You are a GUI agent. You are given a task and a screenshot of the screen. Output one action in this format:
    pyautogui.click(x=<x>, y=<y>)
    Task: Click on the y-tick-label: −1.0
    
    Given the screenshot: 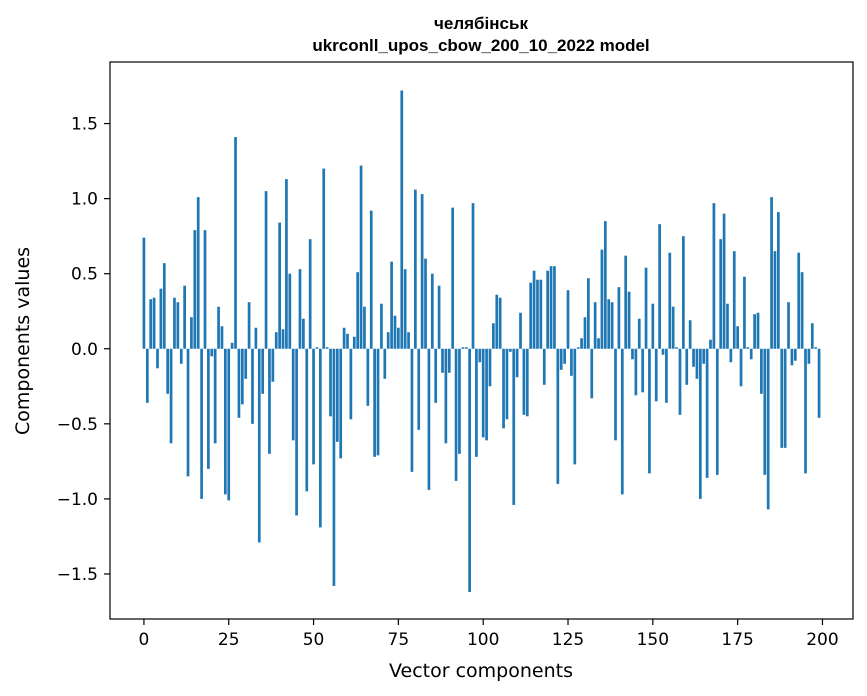 What is the action you would take?
    pyautogui.click(x=77, y=500)
    